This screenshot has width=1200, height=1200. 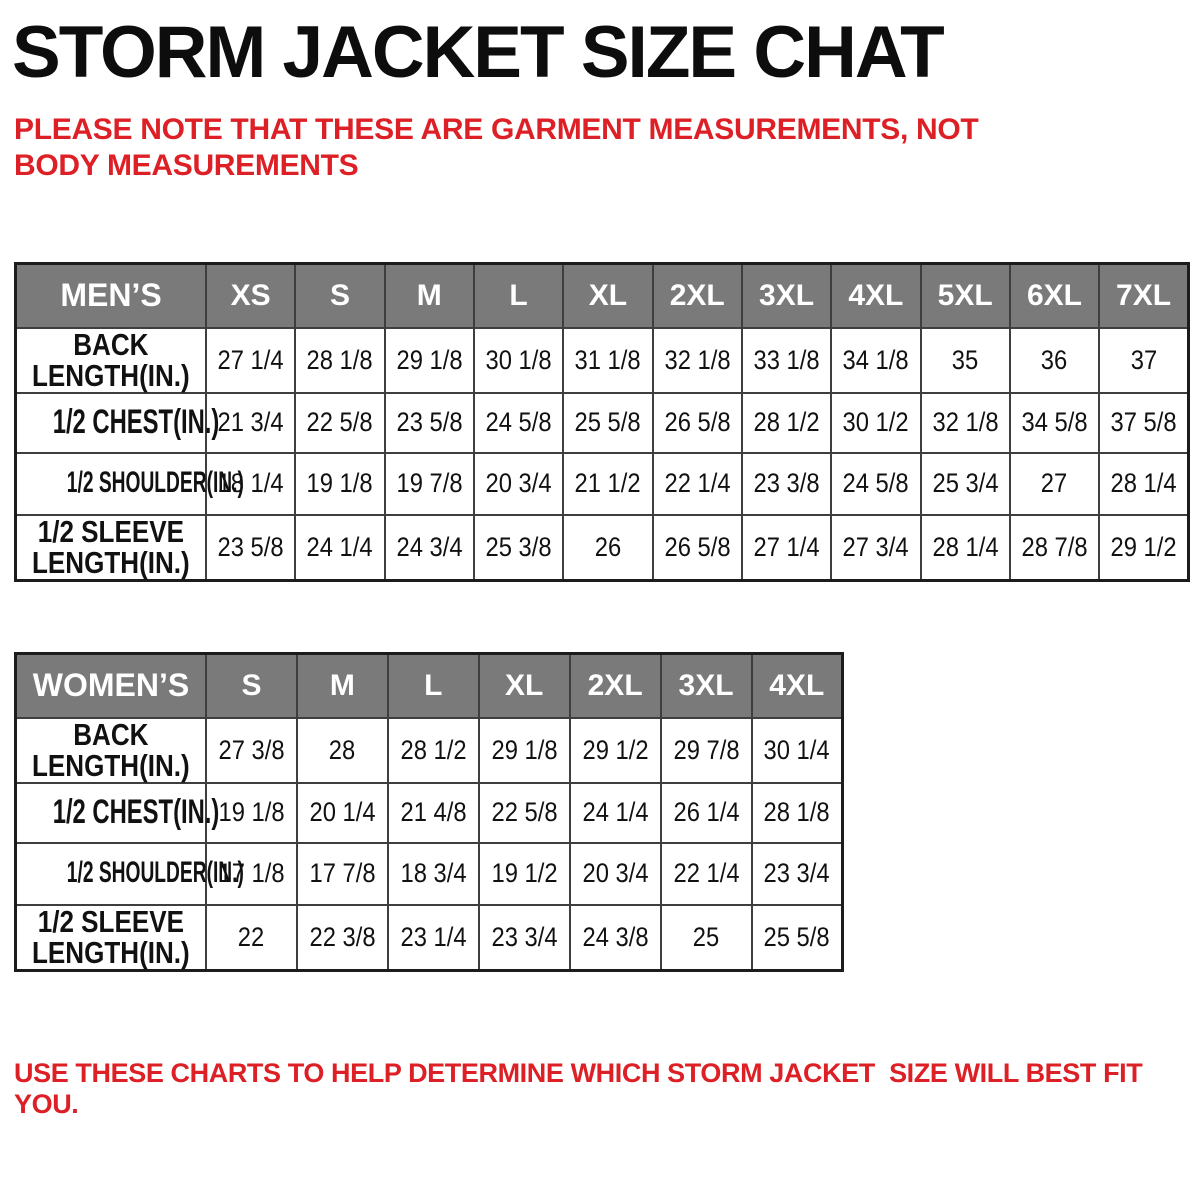 I want to click on measurement-cell: 22 1/4, so click(x=706, y=873).